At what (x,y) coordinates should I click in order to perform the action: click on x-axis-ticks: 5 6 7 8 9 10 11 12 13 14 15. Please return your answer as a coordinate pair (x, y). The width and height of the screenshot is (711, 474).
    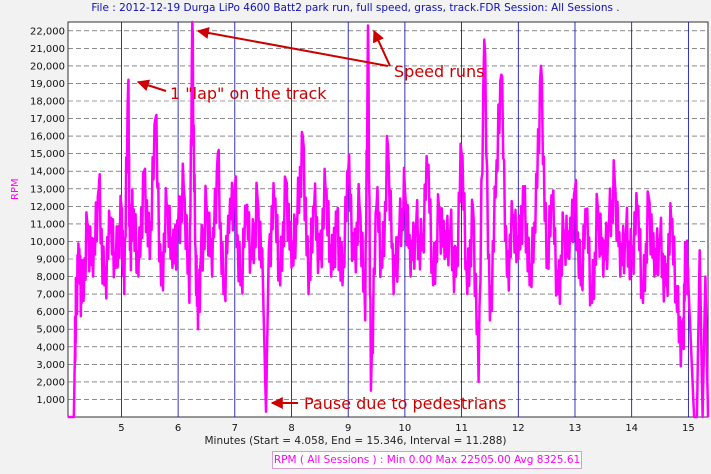
    Looking at the image, I should click on (406, 428).